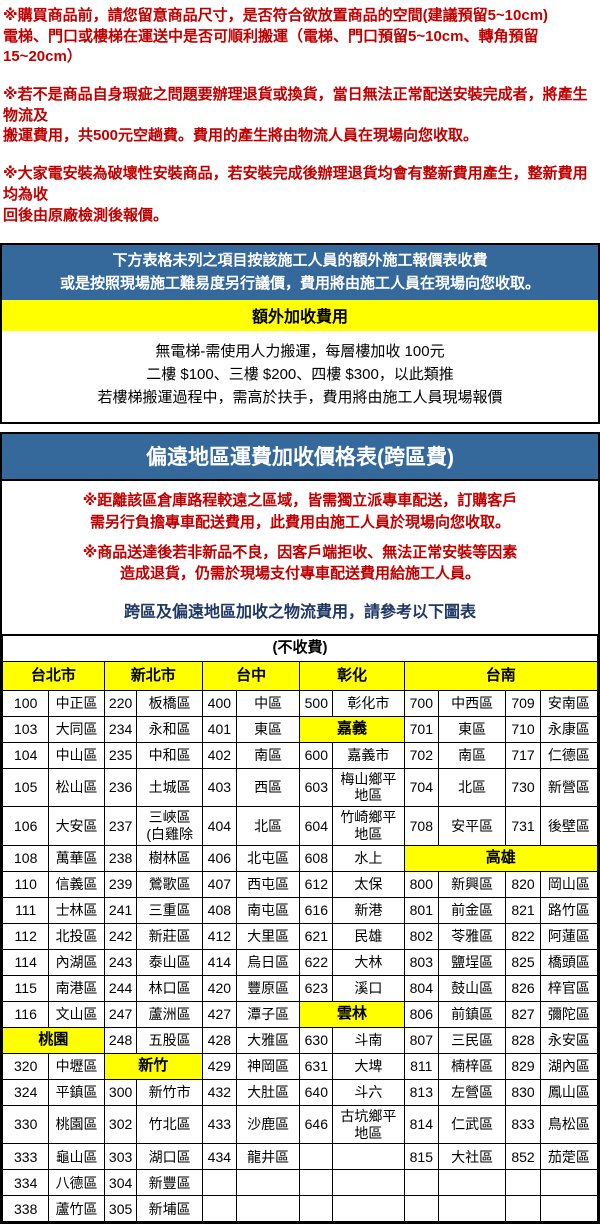 This screenshot has height=1224, width=600. What do you see at coordinates (472, 962) in the screenshot?
I see `district-cell: 鹽埕區` at bounding box center [472, 962].